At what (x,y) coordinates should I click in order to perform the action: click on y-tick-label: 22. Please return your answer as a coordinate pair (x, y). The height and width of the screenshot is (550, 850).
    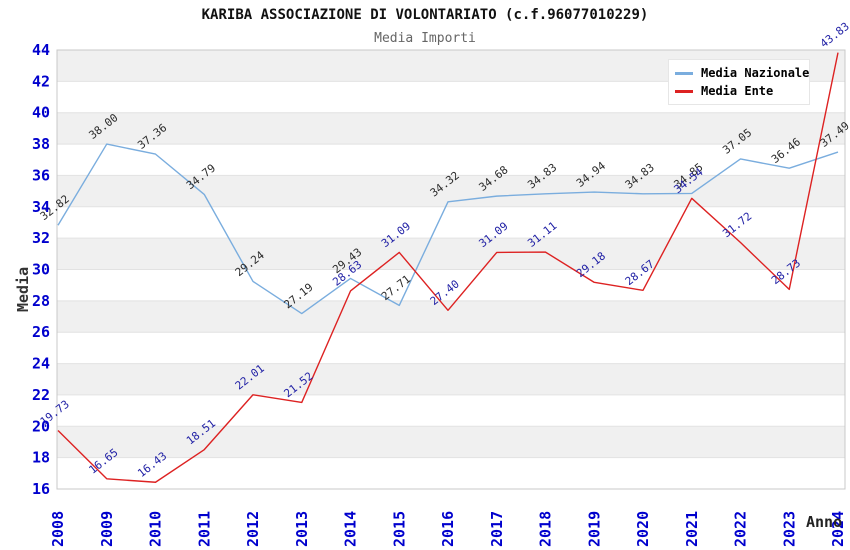
    Looking at the image, I should click on (41, 395).